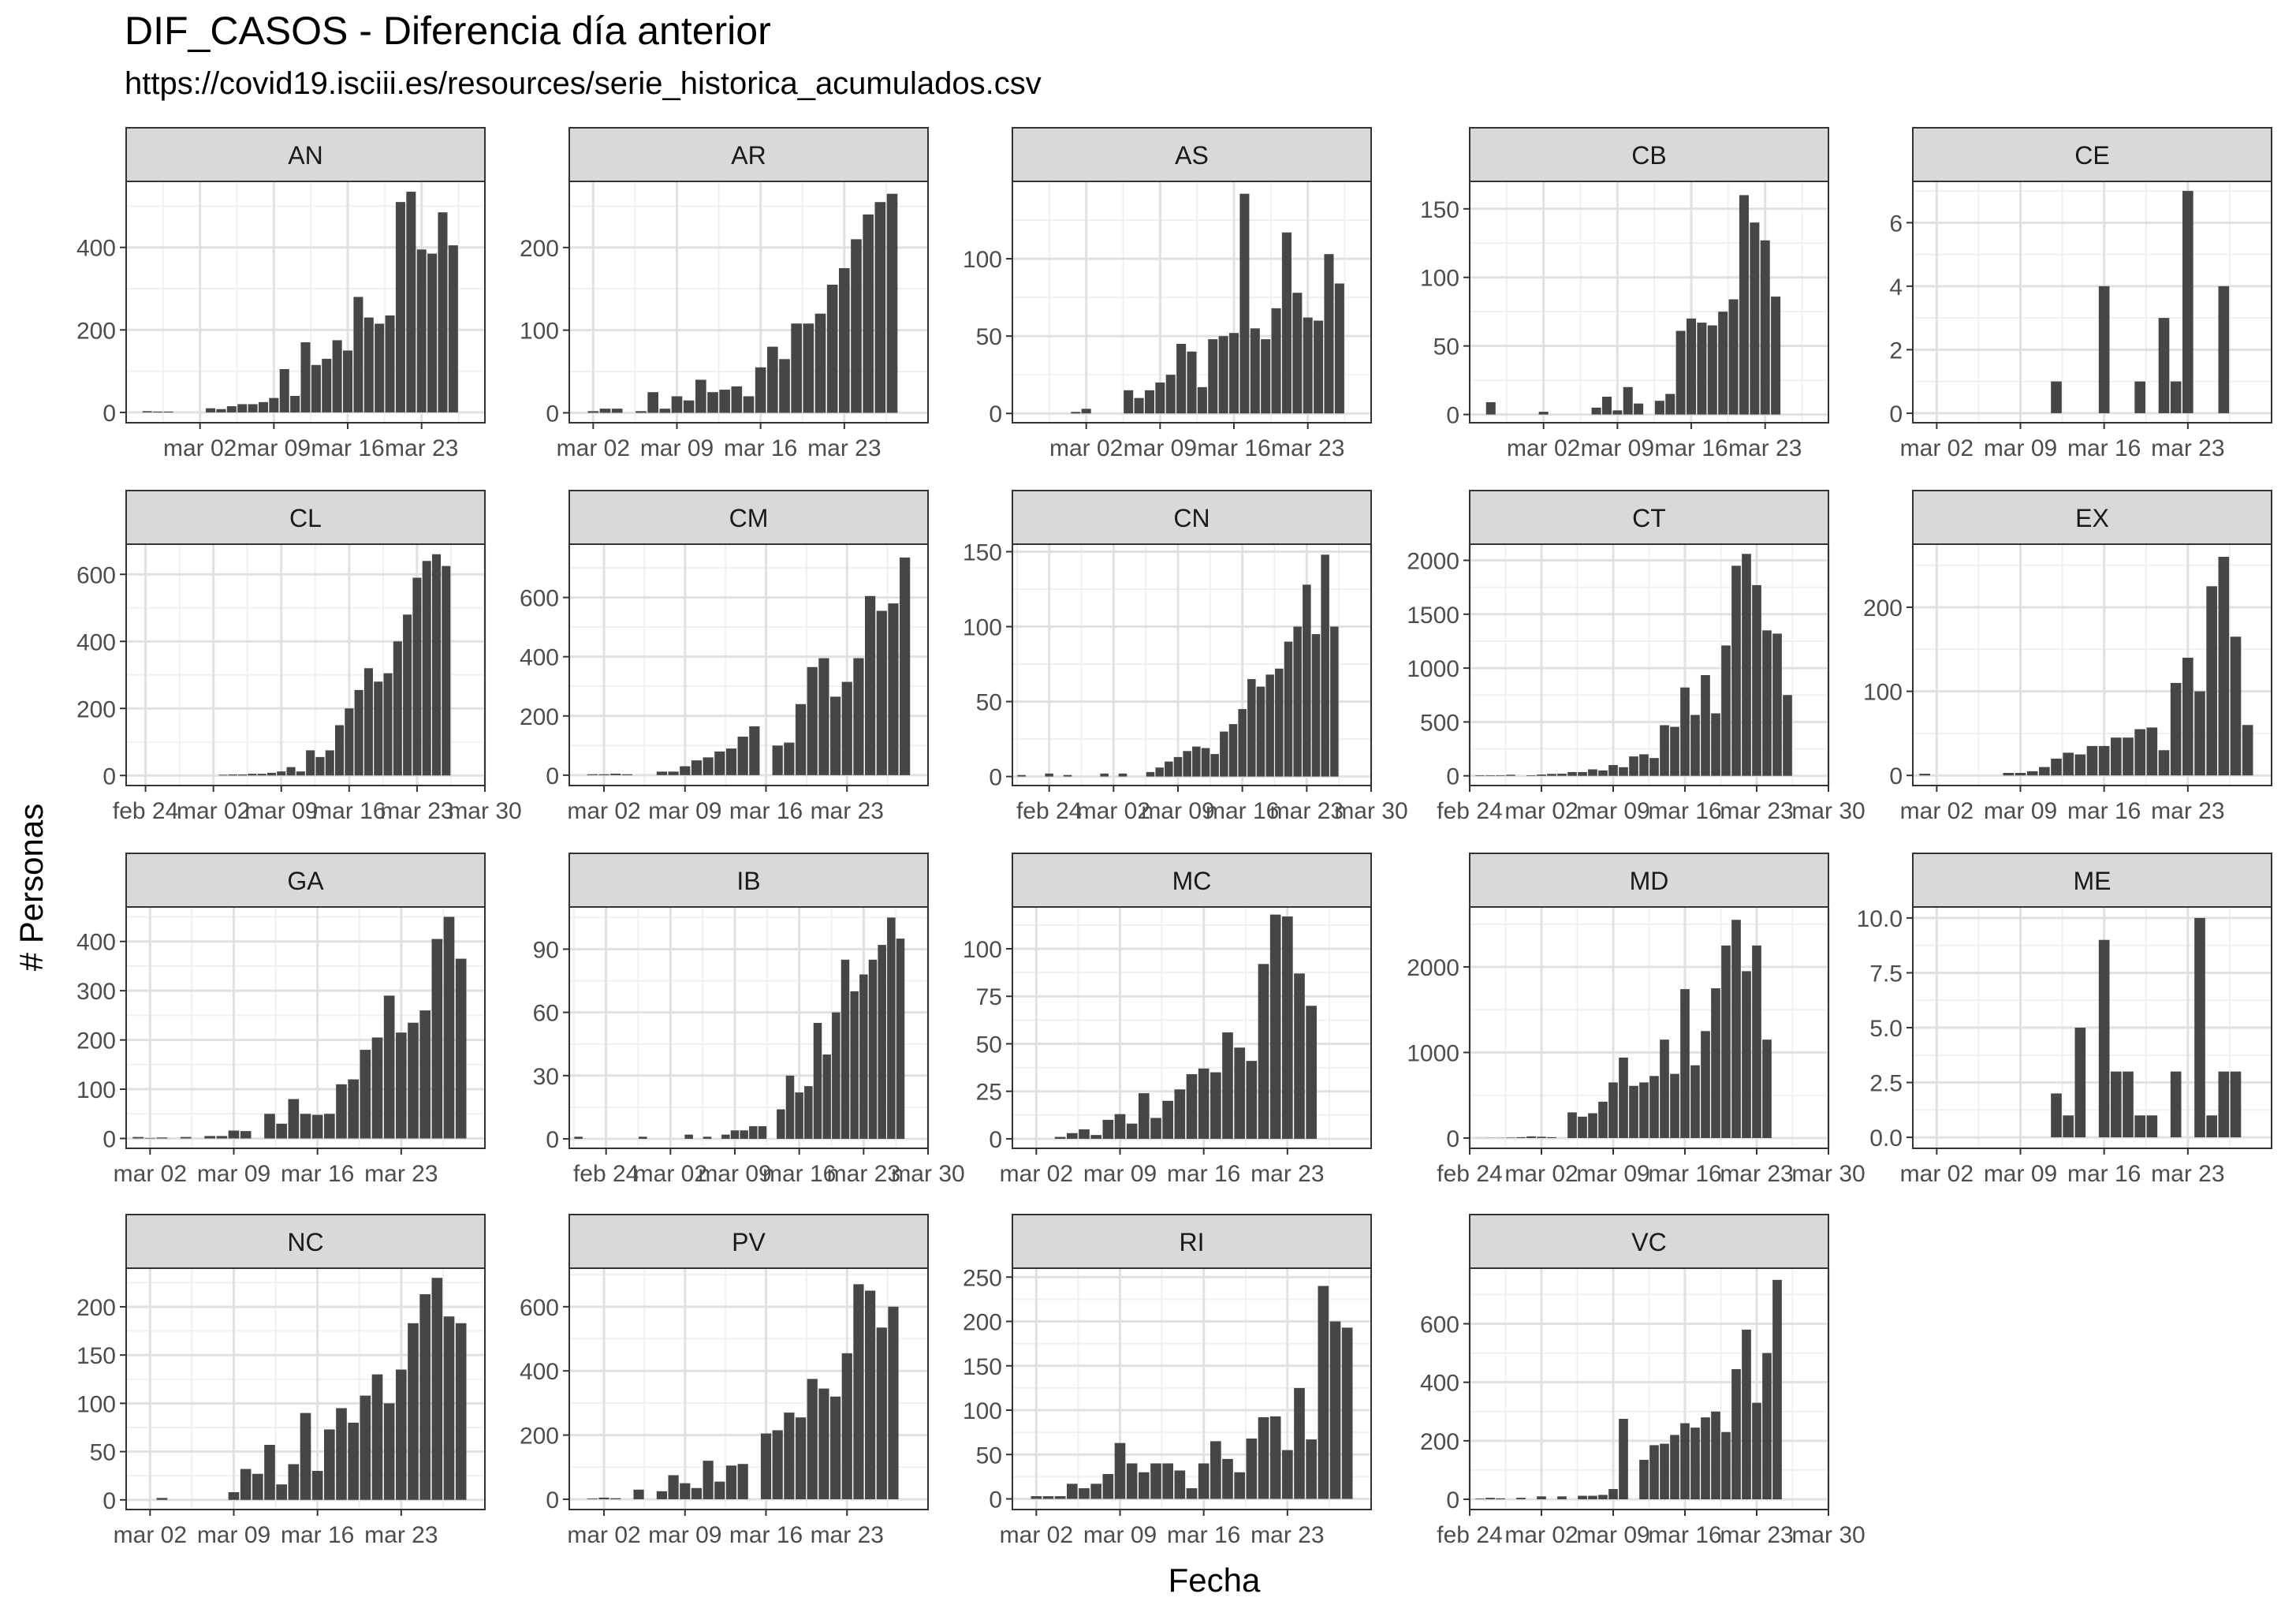 This screenshot has width=2296, height=1616. What do you see at coordinates (546, 950) in the screenshot?
I see `y-tick-label: 90` at bounding box center [546, 950].